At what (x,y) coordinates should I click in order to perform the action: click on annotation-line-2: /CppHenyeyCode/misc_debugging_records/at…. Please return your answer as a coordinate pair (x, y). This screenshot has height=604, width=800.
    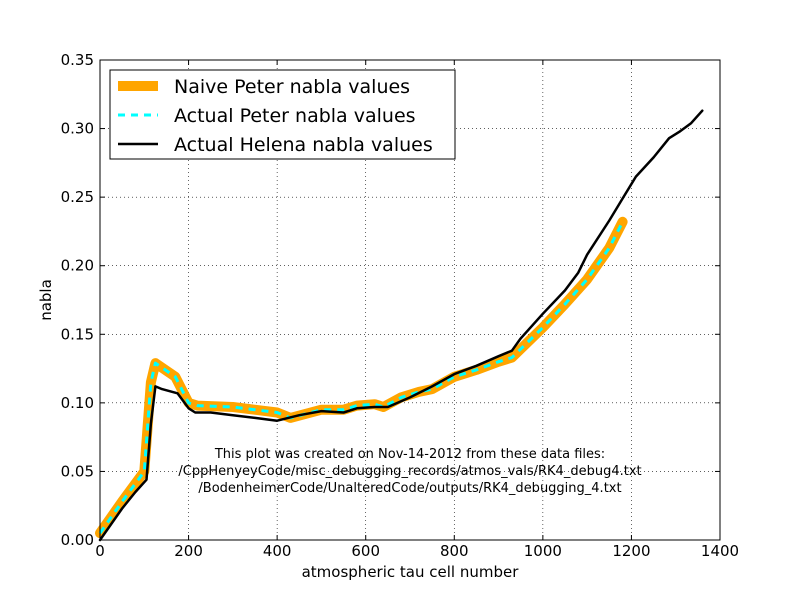
    Looking at the image, I should click on (409, 471).